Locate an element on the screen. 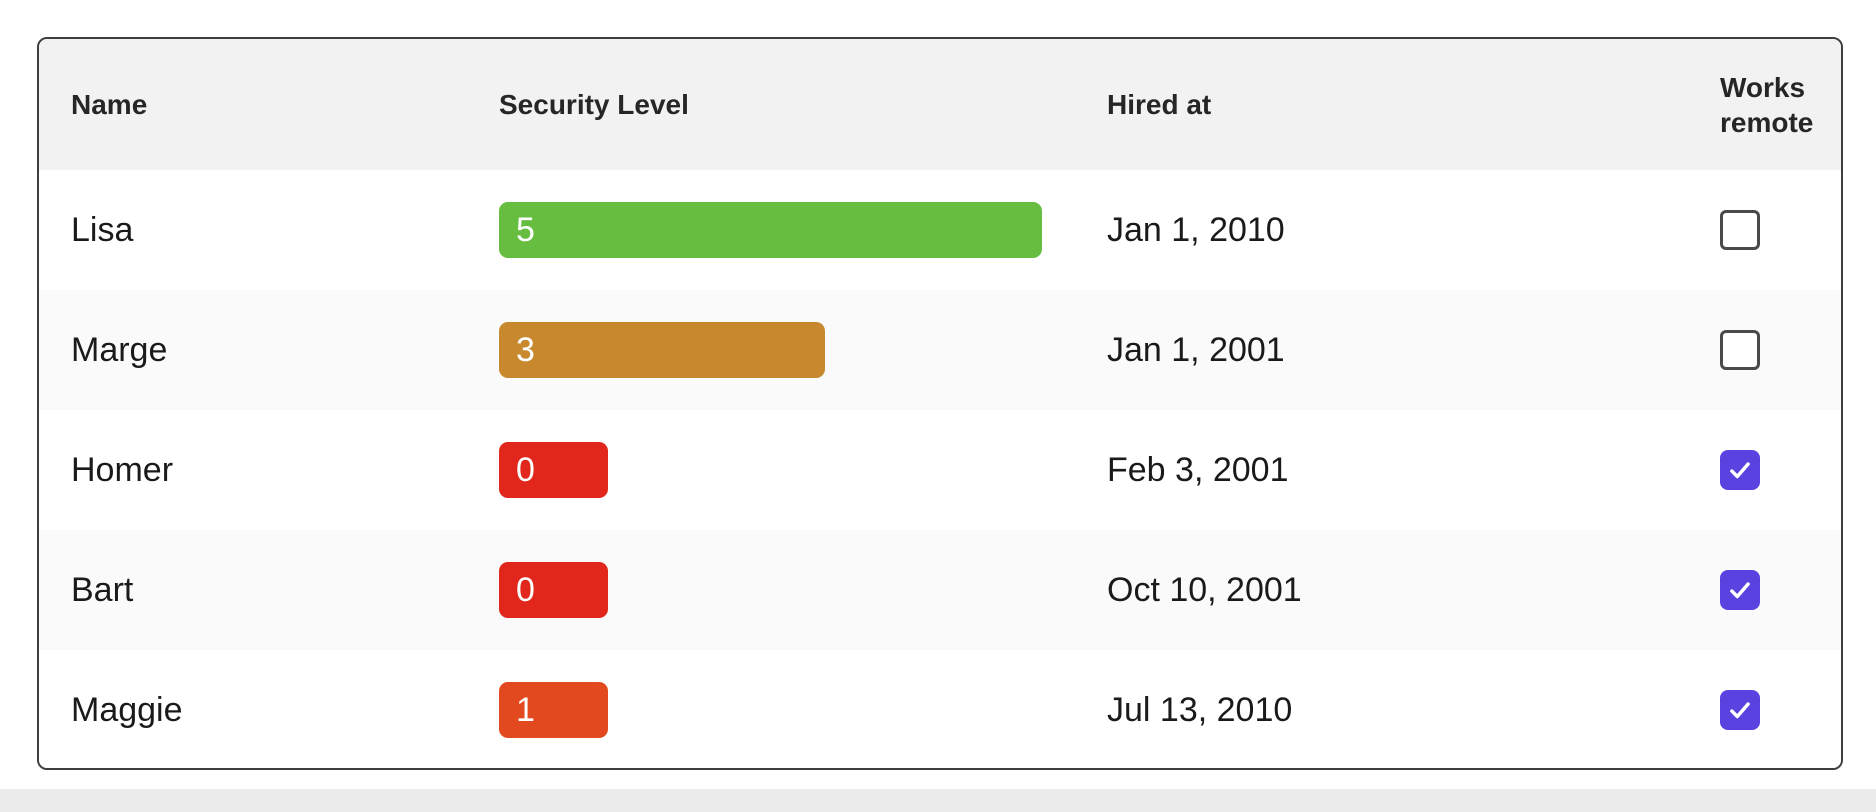 The width and height of the screenshot is (1876, 812). name-cell: Marge is located at coordinates (253, 350).